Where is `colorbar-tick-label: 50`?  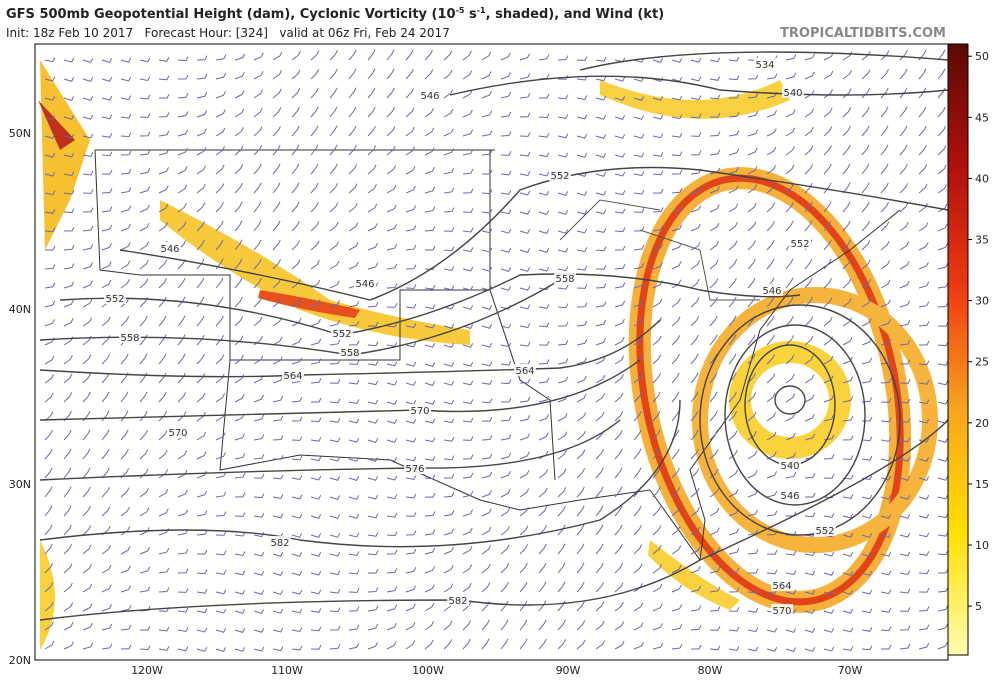
colorbar-tick-label: 50 is located at coordinates (982, 56).